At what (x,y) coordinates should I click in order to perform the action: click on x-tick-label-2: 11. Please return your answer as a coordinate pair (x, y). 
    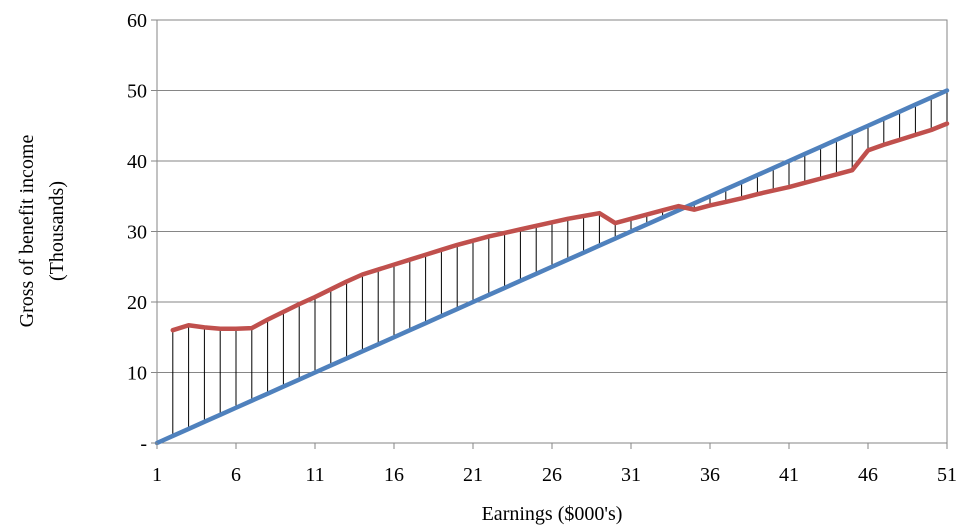
    Looking at the image, I should click on (314, 475).